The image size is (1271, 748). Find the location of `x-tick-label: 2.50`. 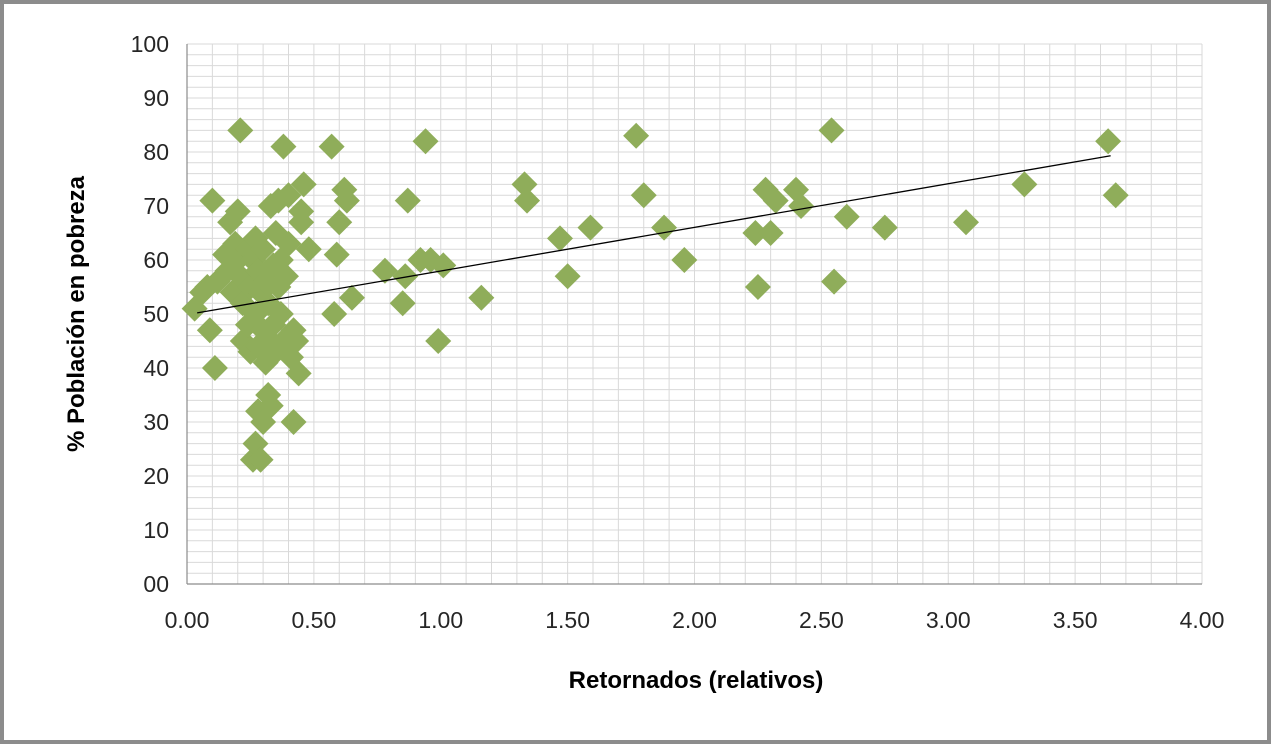

x-tick-label: 2.50 is located at coordinates (821, 620).